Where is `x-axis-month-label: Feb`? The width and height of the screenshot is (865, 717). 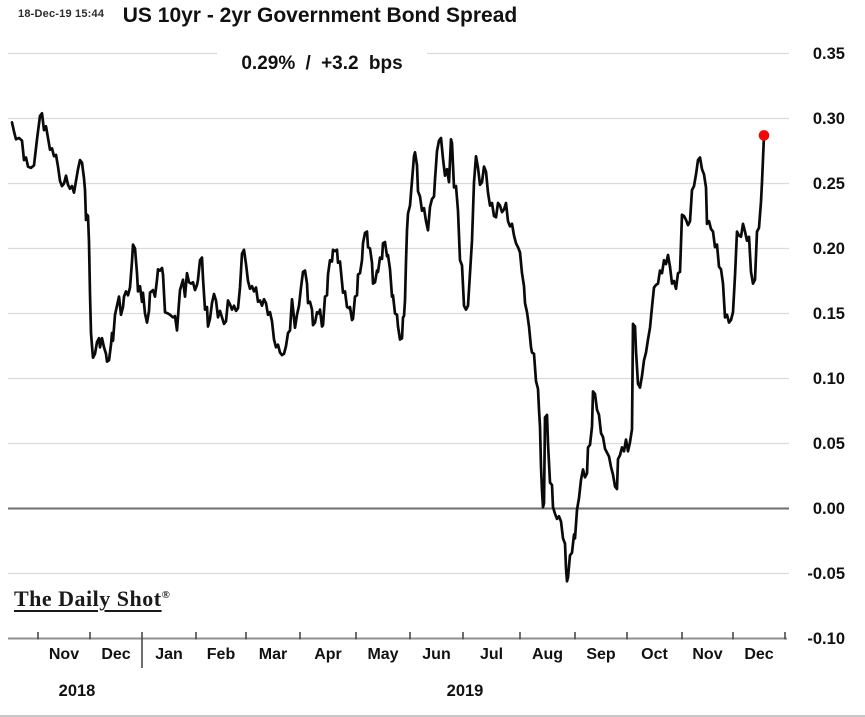 x-axis-month-label: Feb is located at coordinates (221, 654).